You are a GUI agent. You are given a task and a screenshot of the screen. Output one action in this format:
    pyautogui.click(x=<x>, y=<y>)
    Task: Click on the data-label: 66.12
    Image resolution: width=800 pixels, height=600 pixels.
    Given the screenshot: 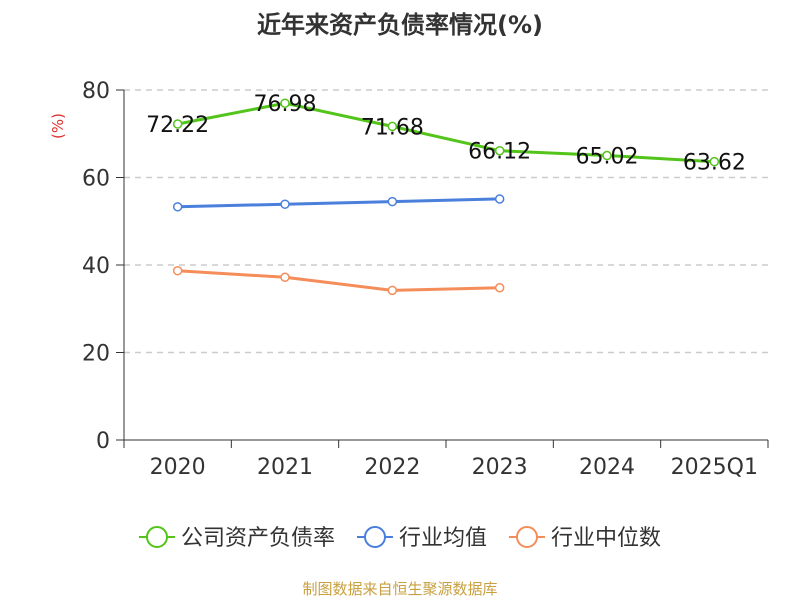 What is the action you would take?
    pyautogui.click(x=499, y=152)
    